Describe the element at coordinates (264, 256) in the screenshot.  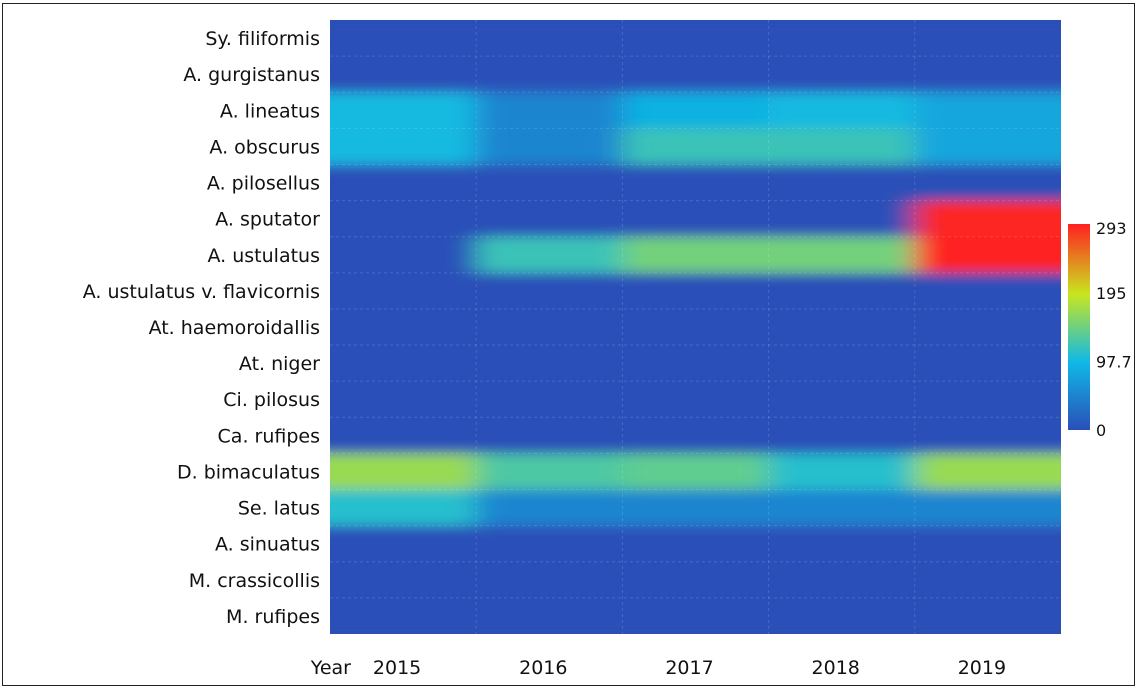
I see `y-tick-label: A. ustulatus` at that location.